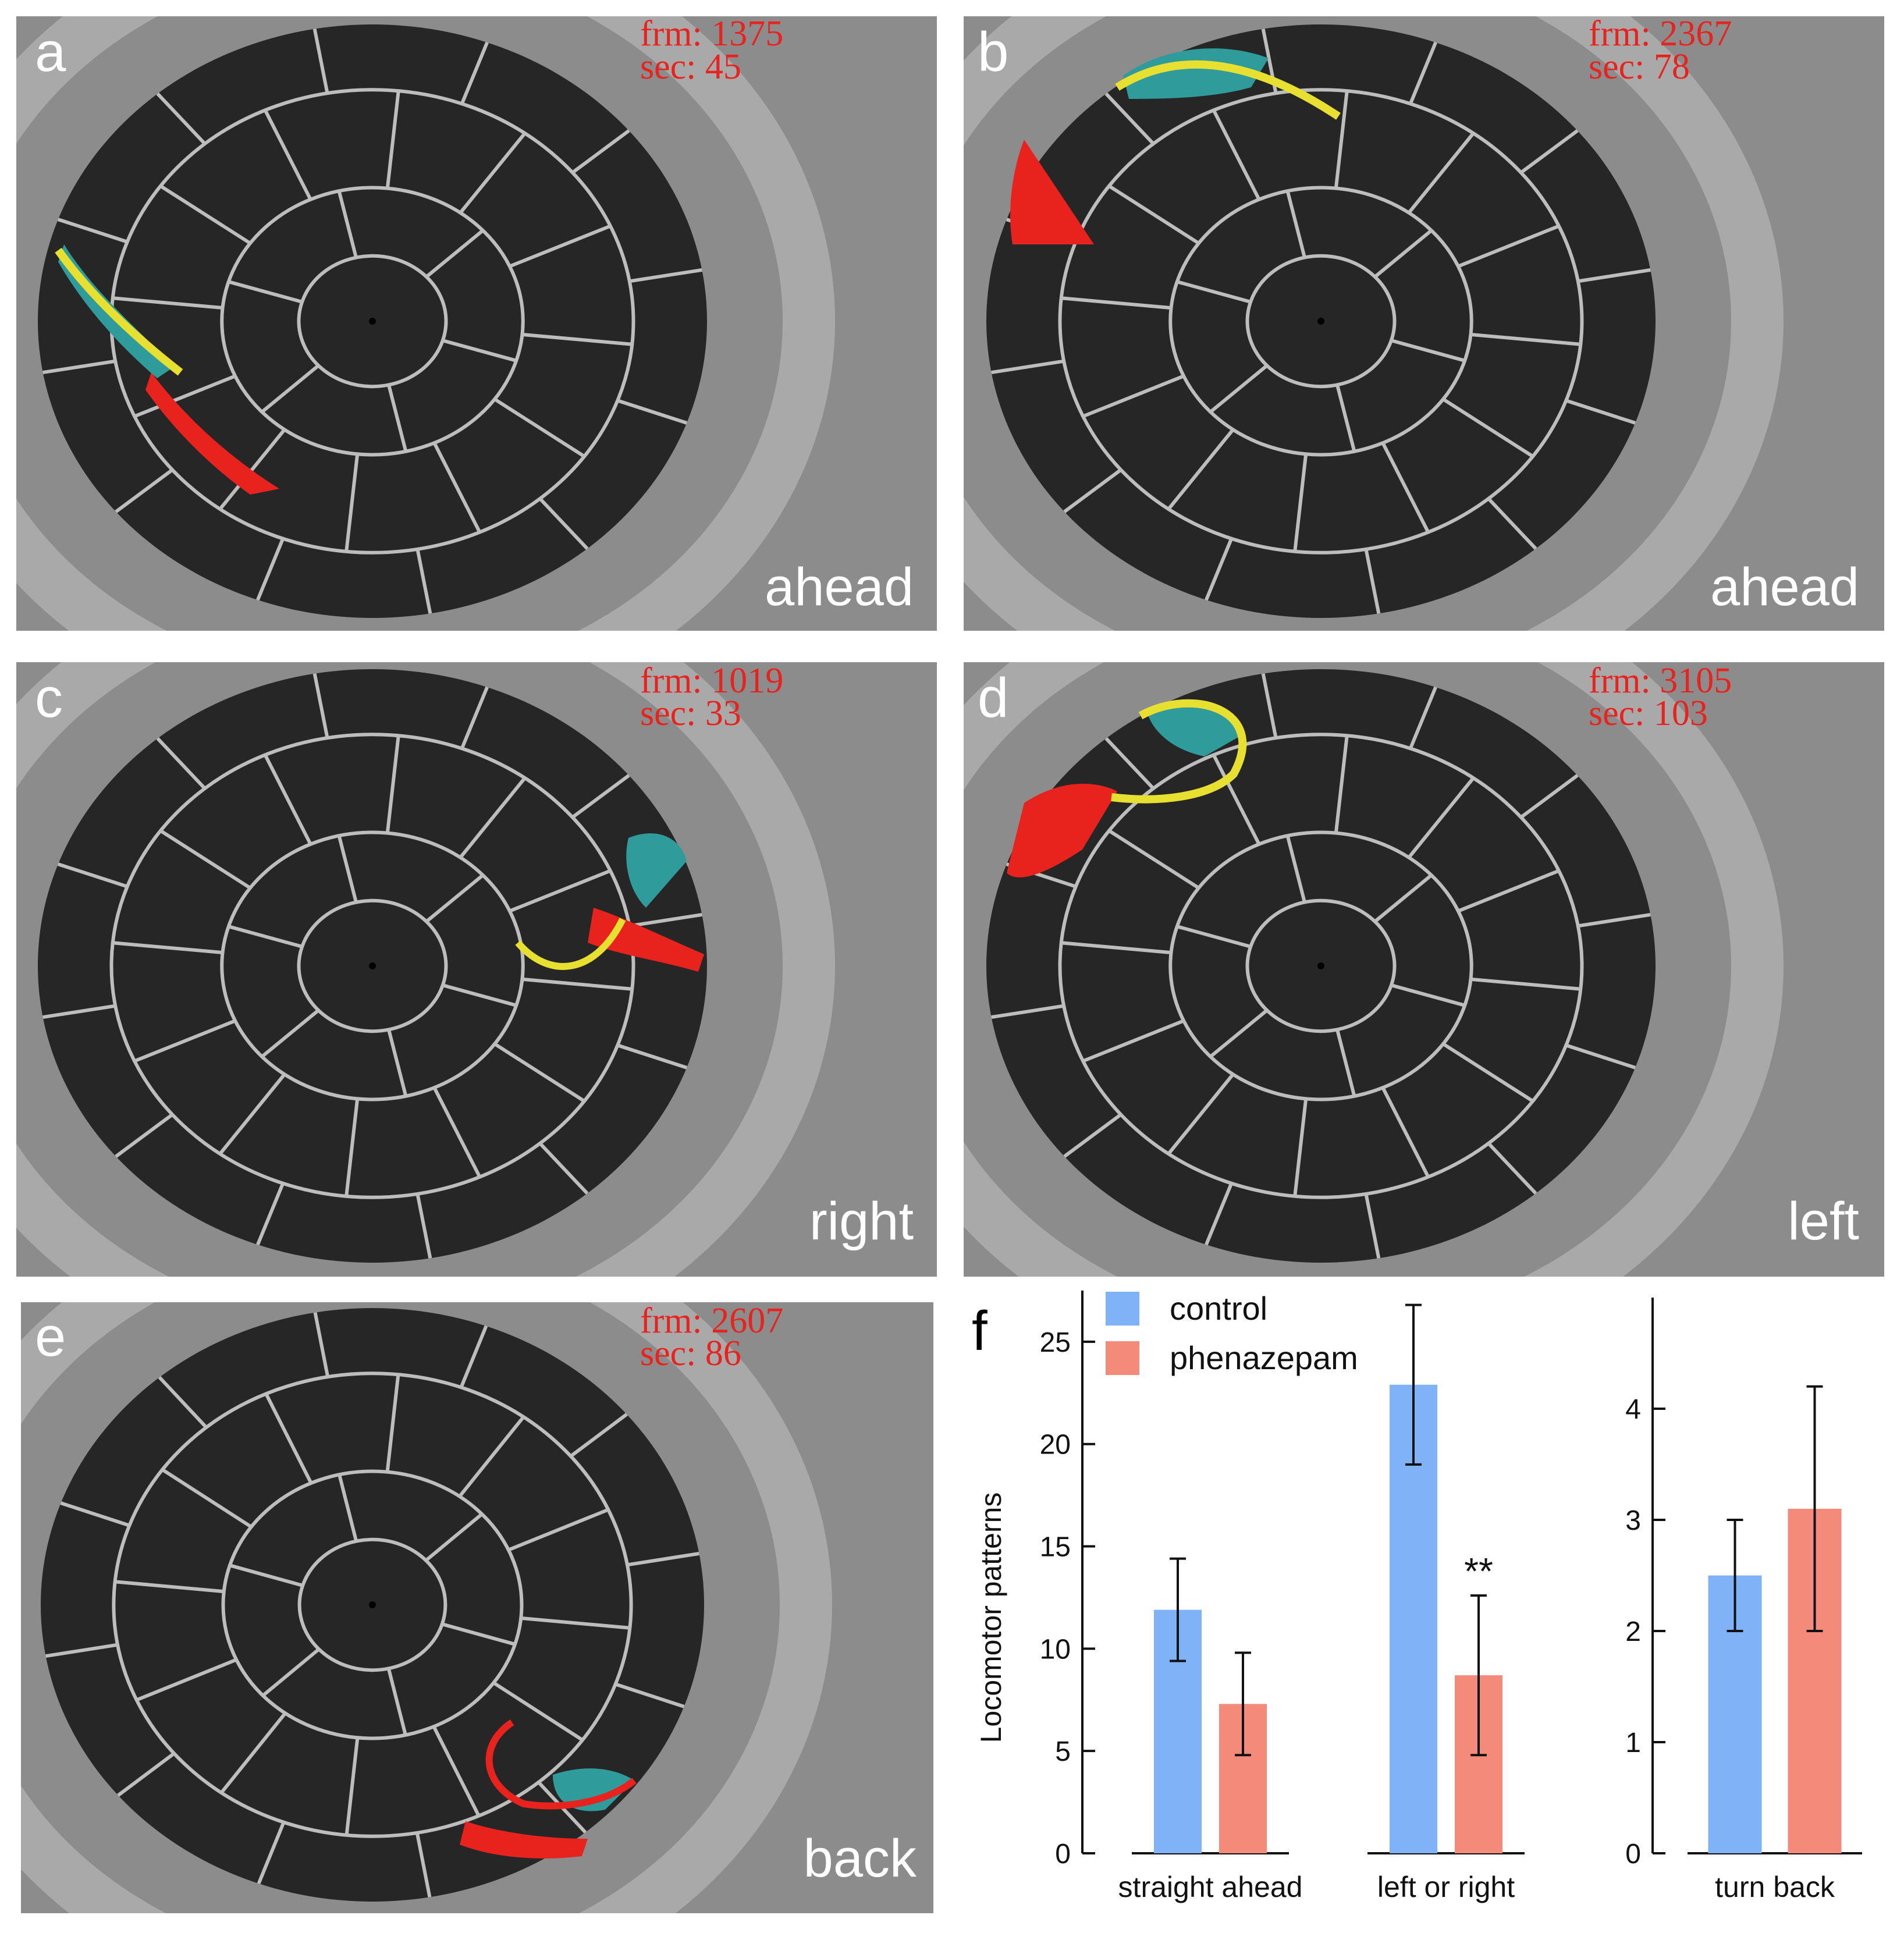 This screenshot has height=1933, width=1904. I want to click on y-tick-label: 15, so click(1055, 1547).